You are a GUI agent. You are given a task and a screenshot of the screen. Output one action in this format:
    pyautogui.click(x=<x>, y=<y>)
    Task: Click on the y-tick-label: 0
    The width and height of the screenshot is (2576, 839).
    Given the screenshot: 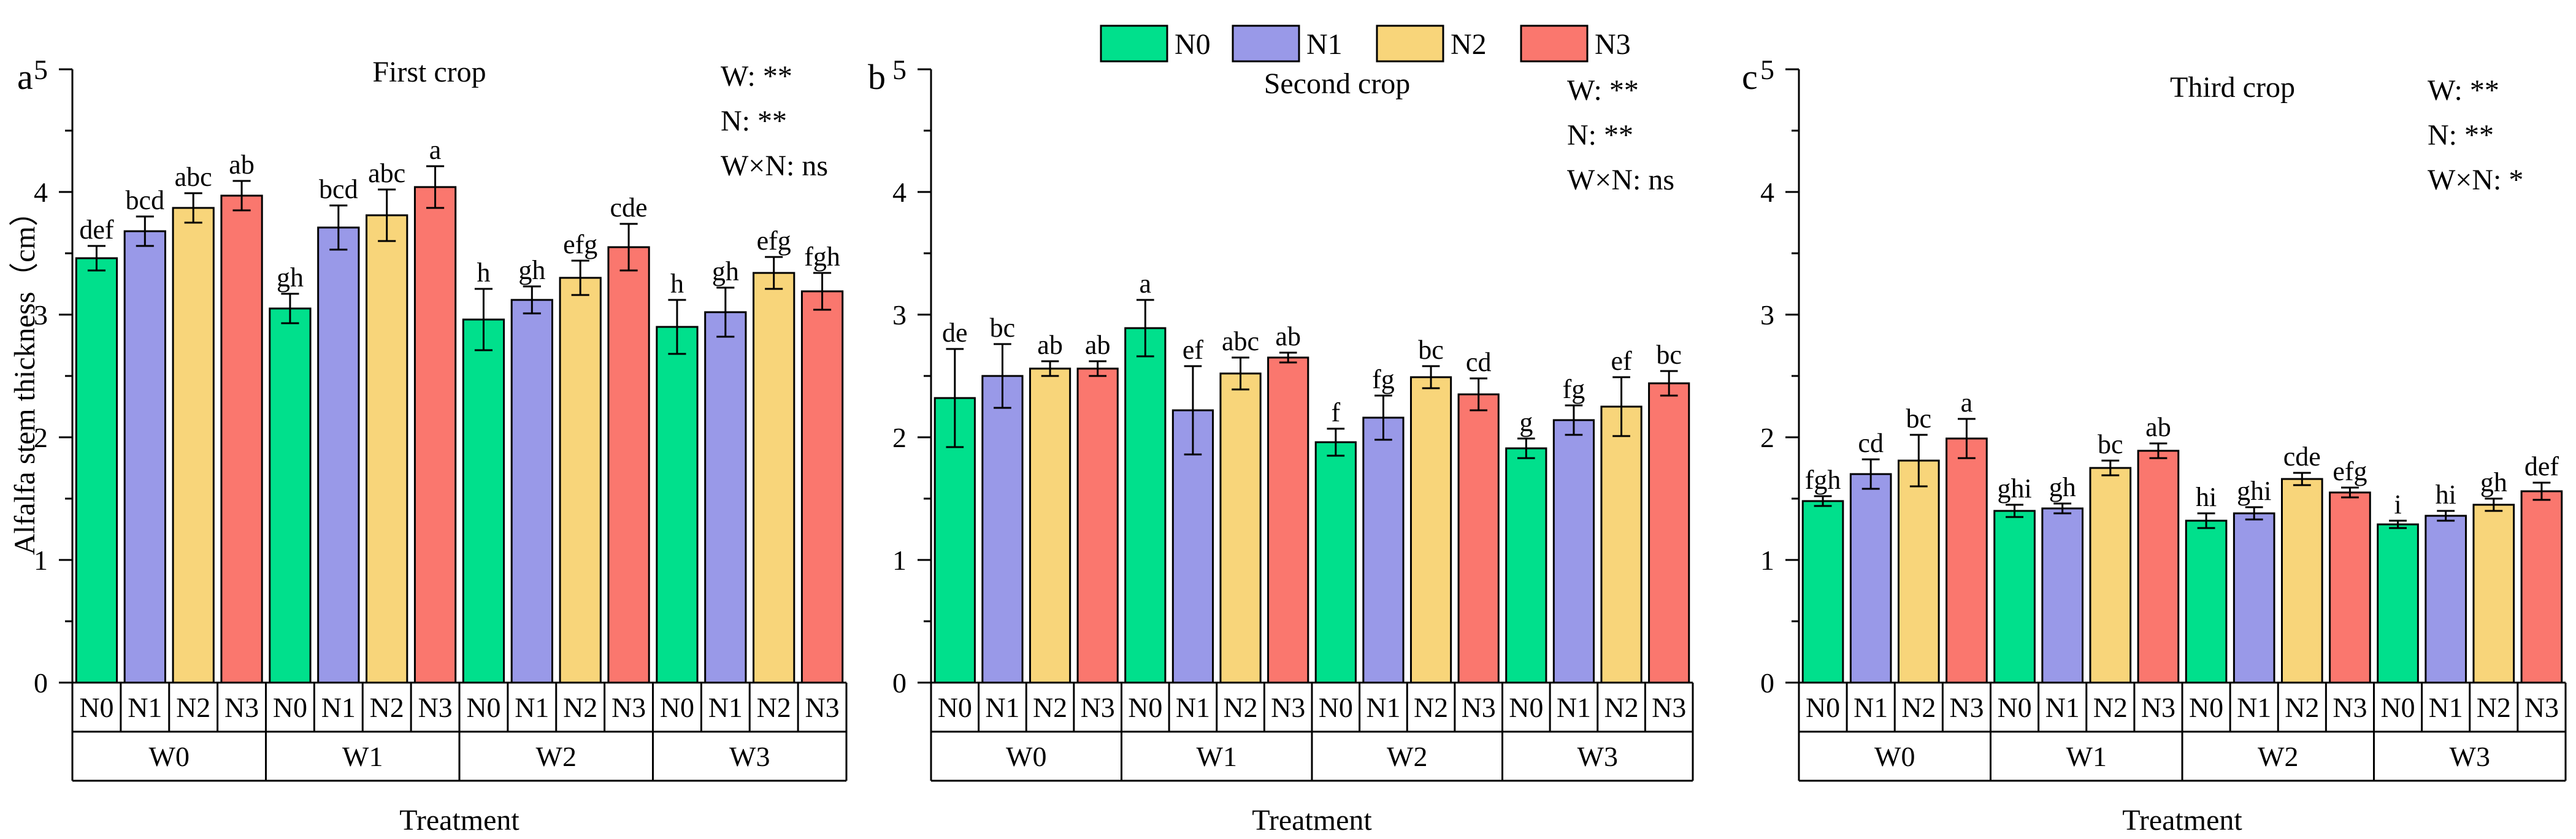 What is the action you would take?
    pyautogui.click(x=41, y=683)
    